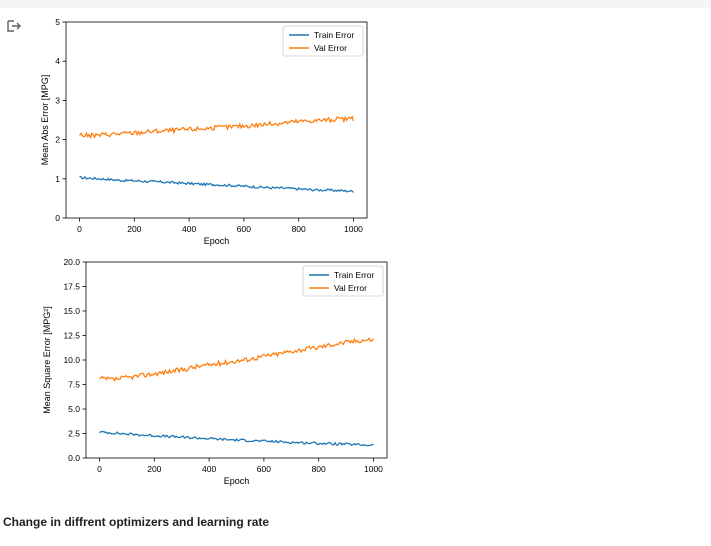 The image size is (711, 546). I want to click on y-tick-label: 10.0, so click(71, 360).